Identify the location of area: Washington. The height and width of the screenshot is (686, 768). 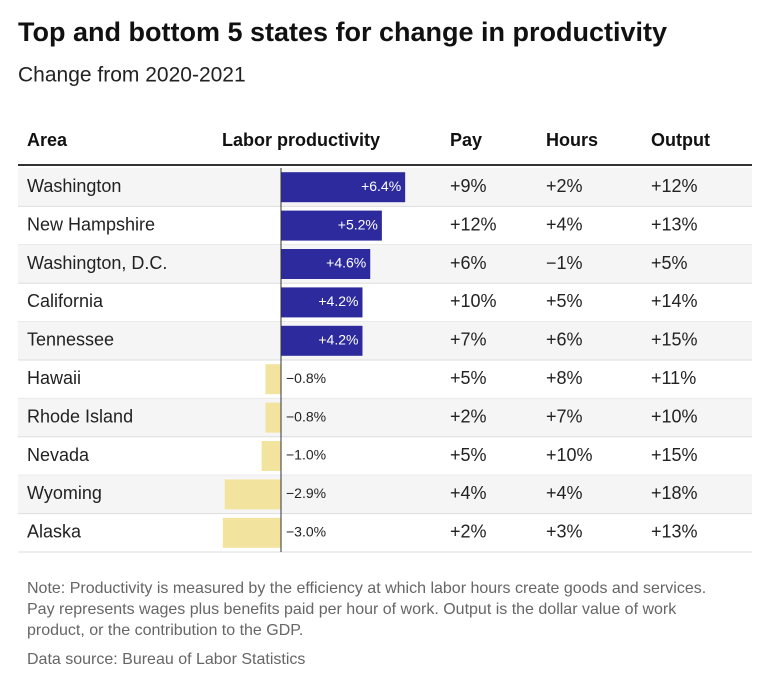
(74, 186).